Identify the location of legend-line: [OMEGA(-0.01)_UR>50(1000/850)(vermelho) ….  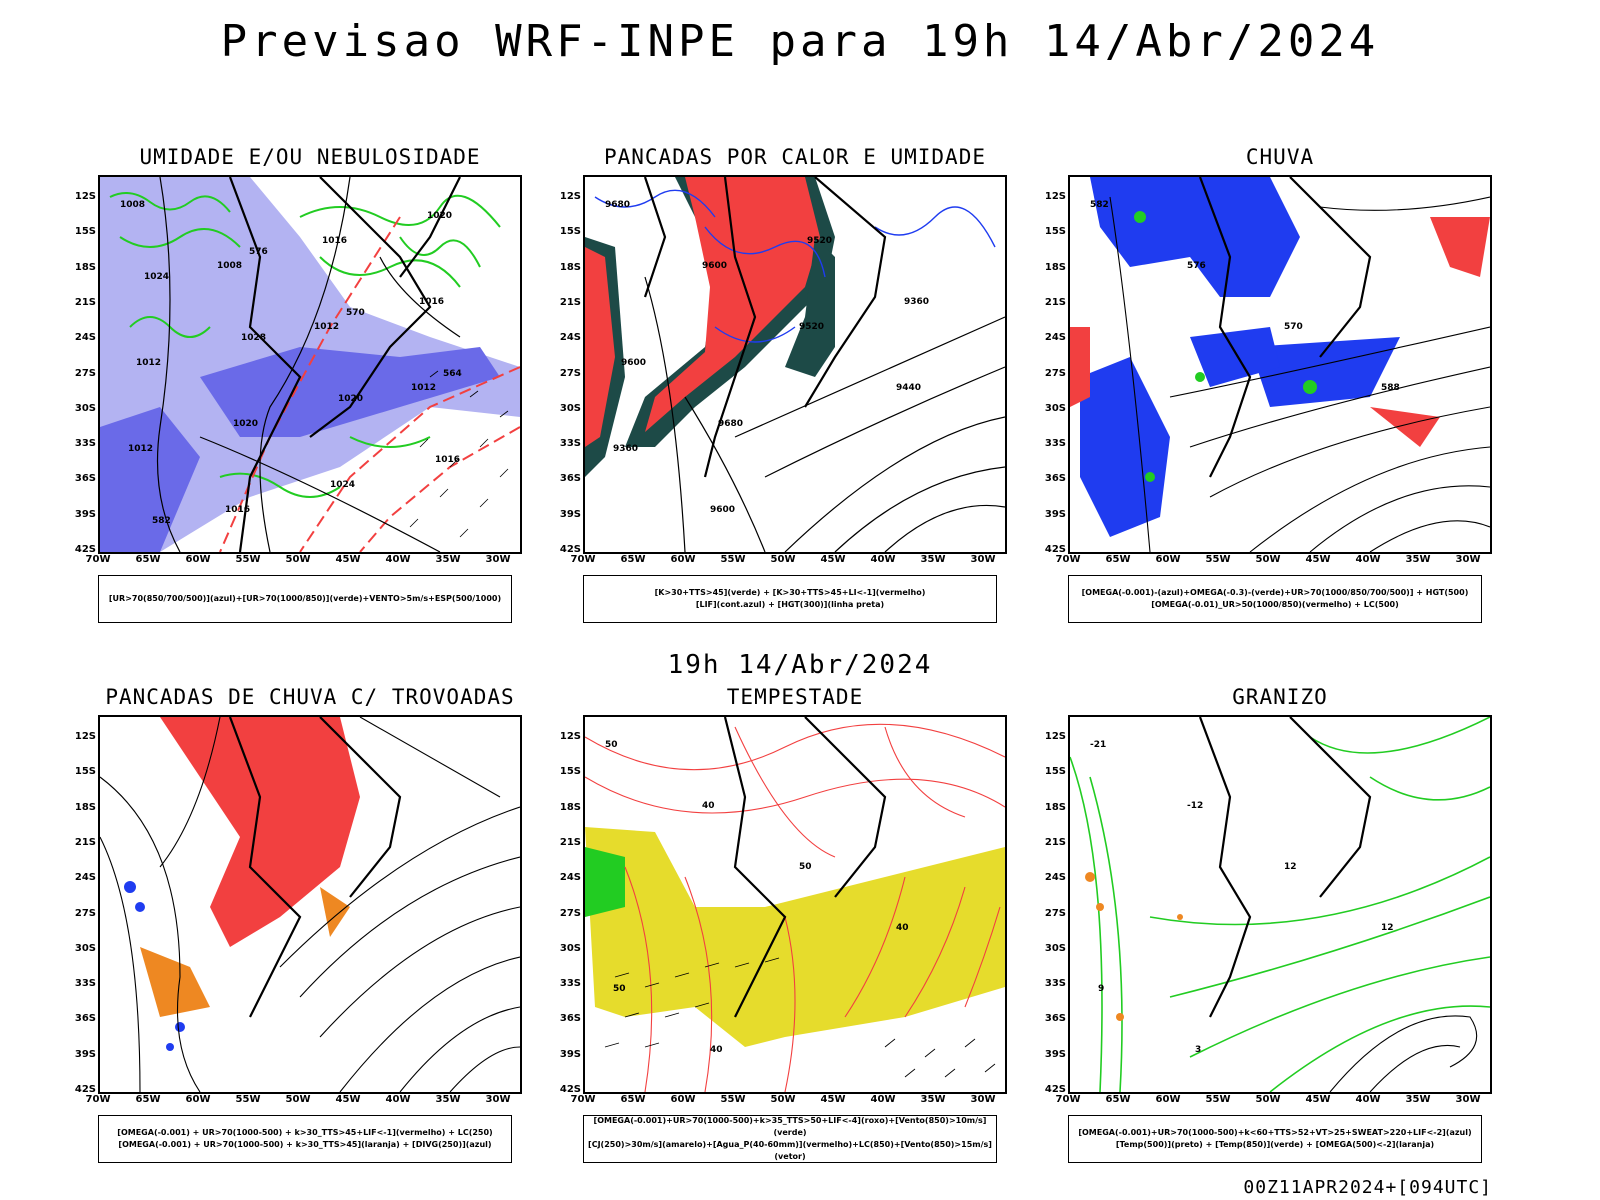
(1275, 604).